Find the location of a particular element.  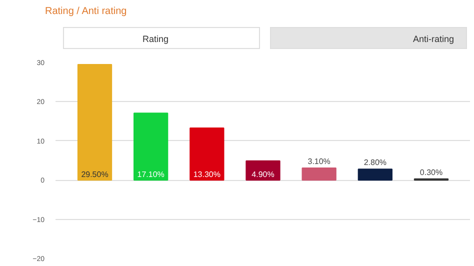

chart-title: Rating / Anti rating is located at coordinates (86, 12).